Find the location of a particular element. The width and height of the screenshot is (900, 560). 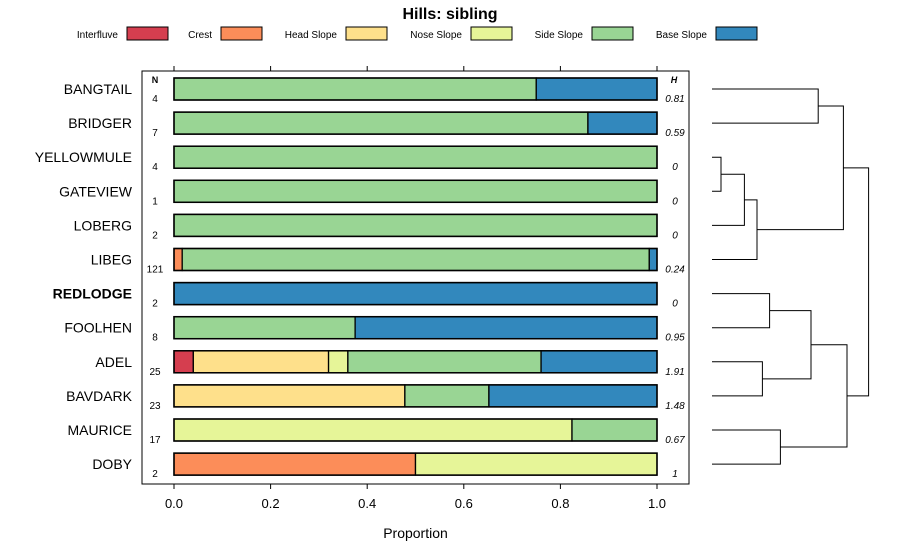

x-tick-label: 1.0 is located at coordinates (657, 503).